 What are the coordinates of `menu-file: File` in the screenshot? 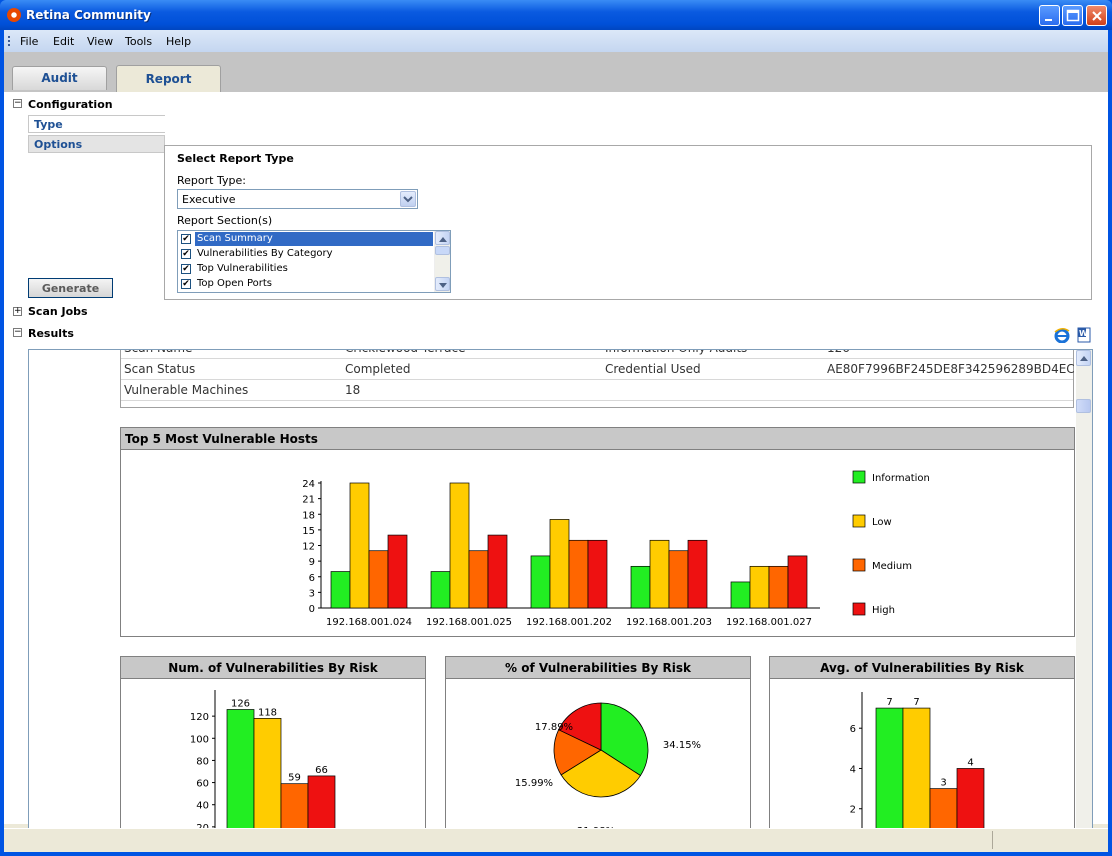 It's located at (29, 41).